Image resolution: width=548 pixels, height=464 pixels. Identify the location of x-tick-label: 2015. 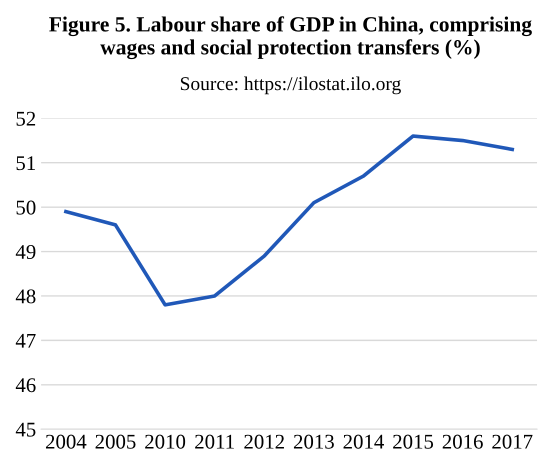
(413, 441).